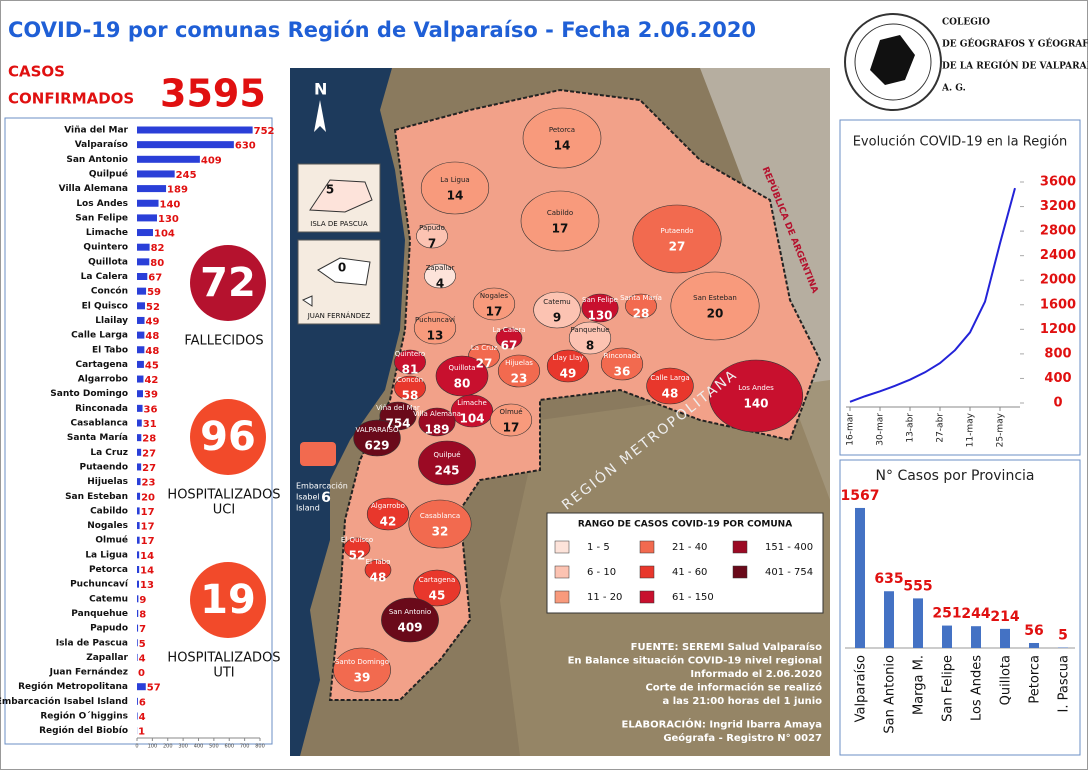 Image resolution: width=1088 pixels, height=774 pixels. I want to click on category-label: Puchuncaví, so click(99, 585).